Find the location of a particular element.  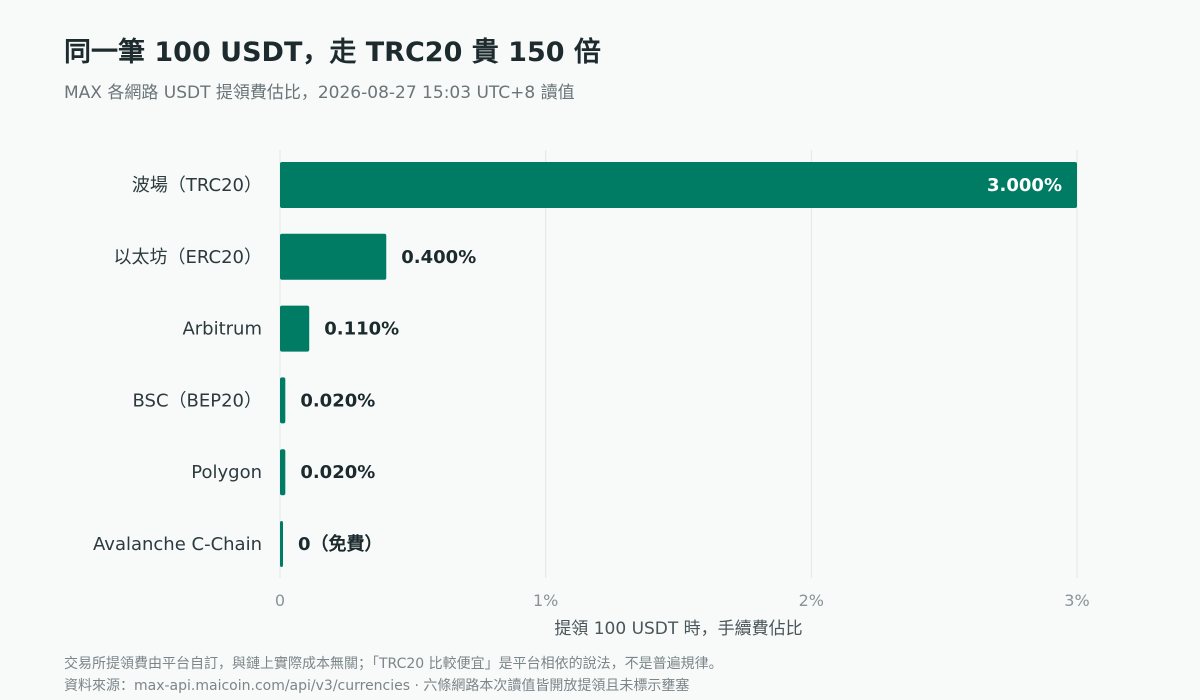

category-label: 波場（TRC20） is located at coordinates (197, 185).